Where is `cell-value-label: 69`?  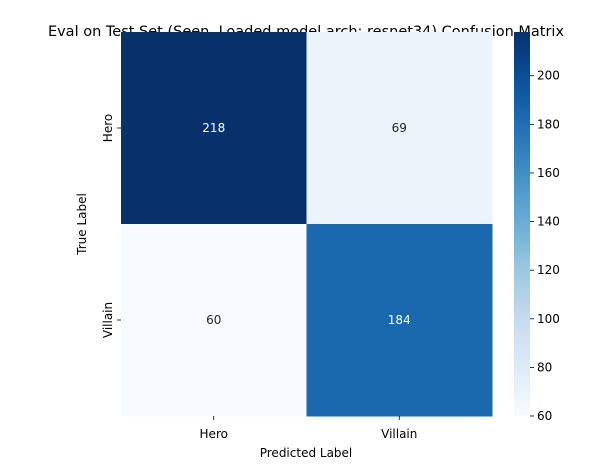 cell-value-label: 69 is located at coordinates (399, 128).